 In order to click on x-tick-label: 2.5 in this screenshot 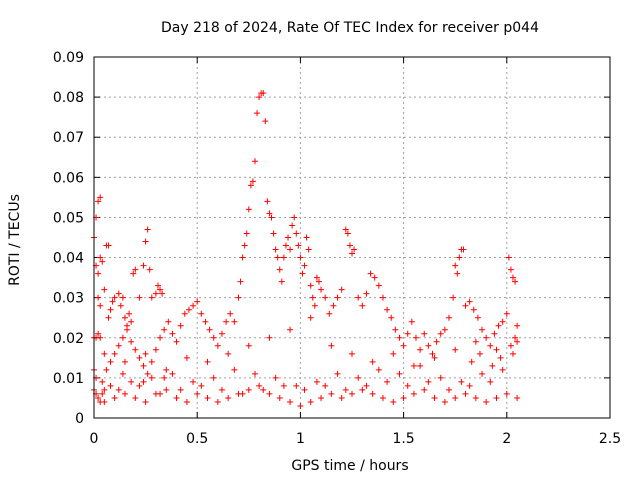, I will do `click(610, 439)`.